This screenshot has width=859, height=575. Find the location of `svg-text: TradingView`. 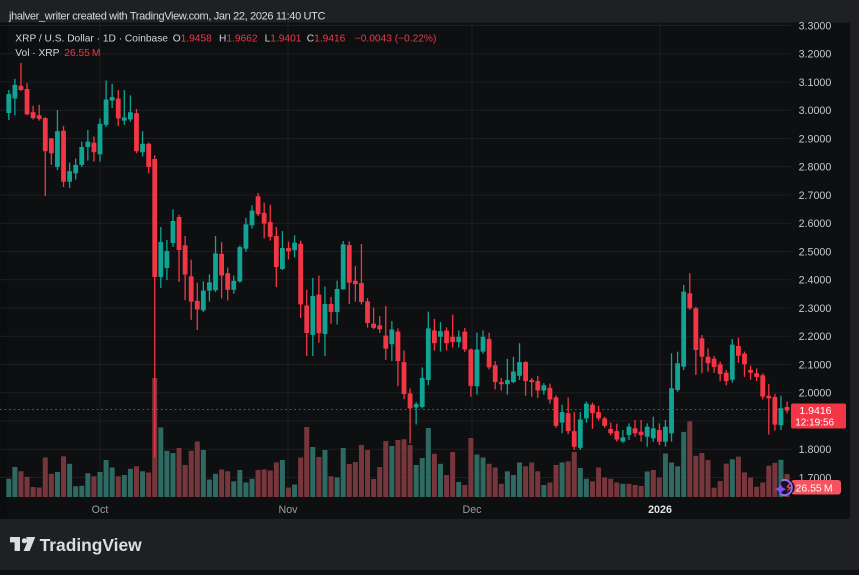

svg-text: TradingView is located at coordinates (91, 545).